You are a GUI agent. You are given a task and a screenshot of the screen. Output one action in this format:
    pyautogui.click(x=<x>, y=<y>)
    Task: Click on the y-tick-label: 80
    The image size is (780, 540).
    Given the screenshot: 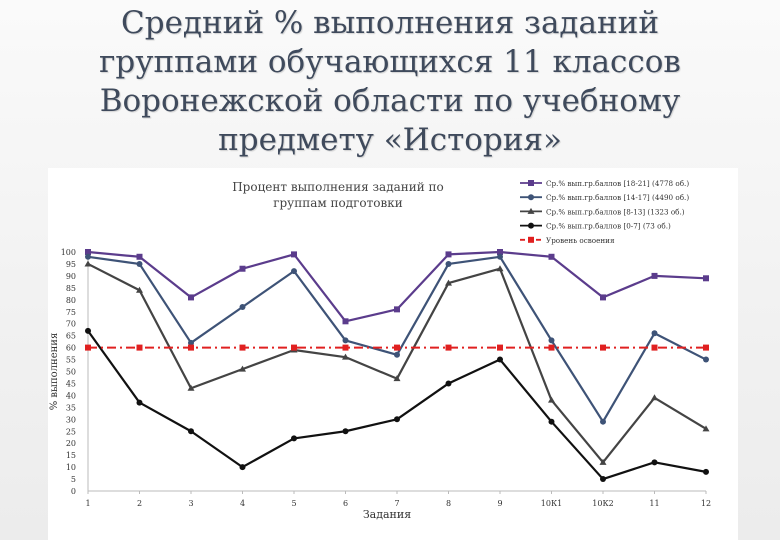 What is the action you would take?
    pyautogui.click(x=71, y=300)
    